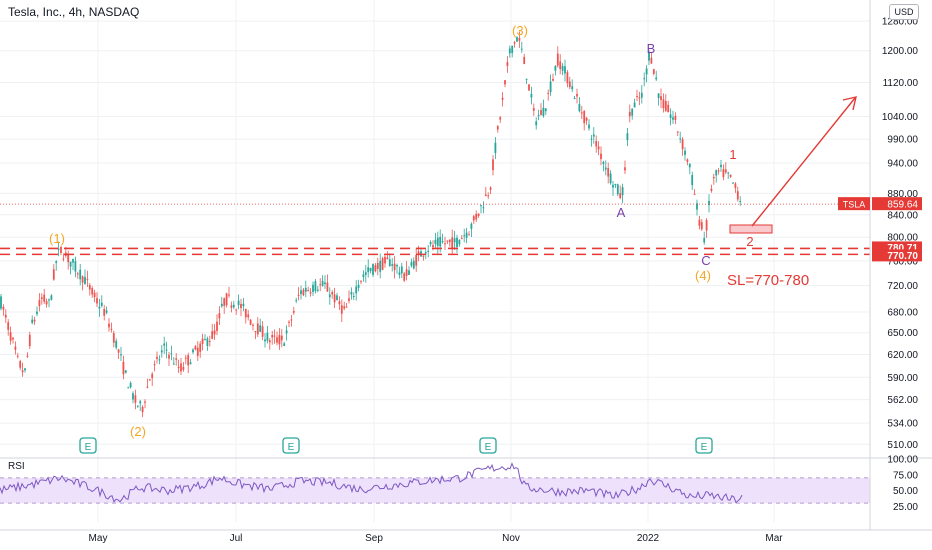 The image size is (932, 550). What do you see at coordinates (74, 12) in the screenshot?
I see `chart-title: Tesla, Inc., 4h, NASDAQ` at bounding box center [74, 12].